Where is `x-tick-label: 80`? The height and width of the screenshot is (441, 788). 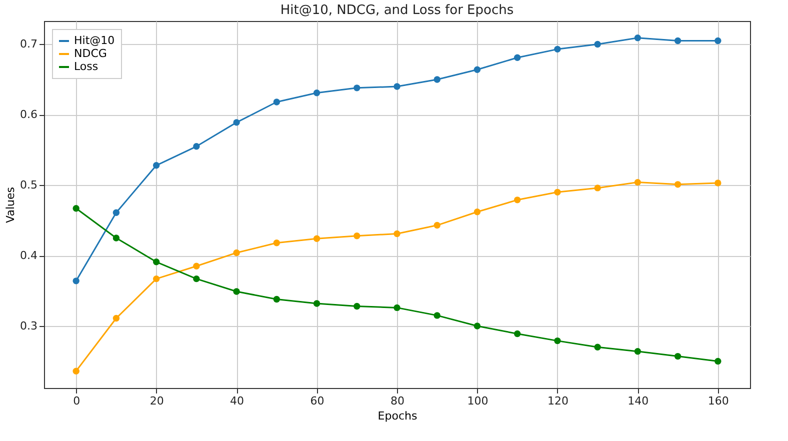 x-tick-label: 80 is located at coordinates (397, 401).